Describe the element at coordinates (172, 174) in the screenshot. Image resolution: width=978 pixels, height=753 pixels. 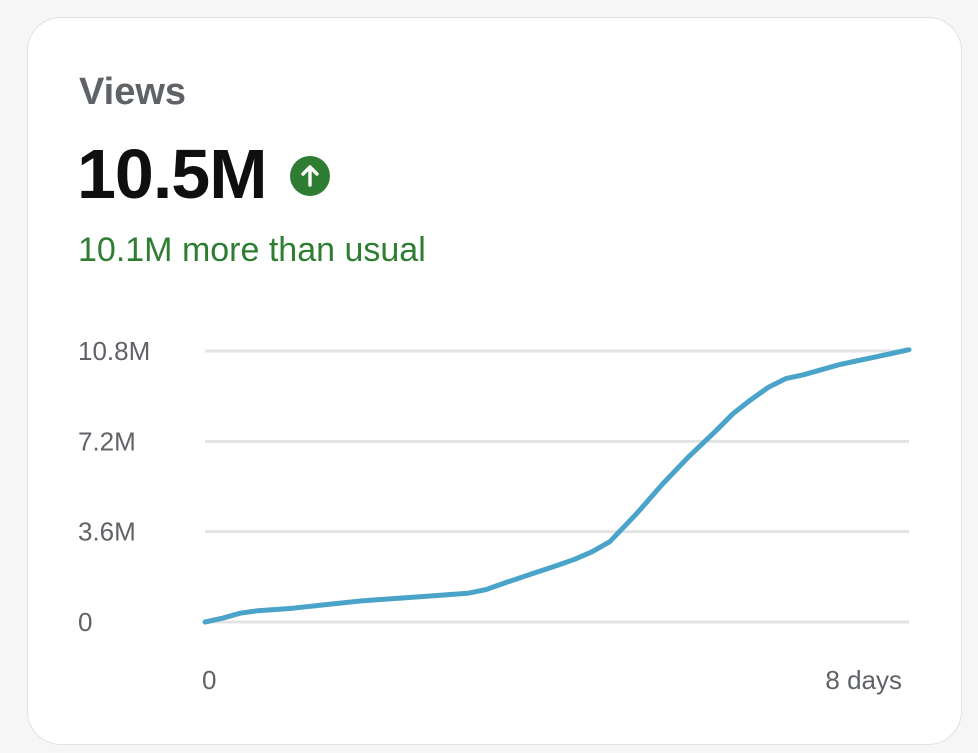
I see `metric-value: 10.5M` at that location.